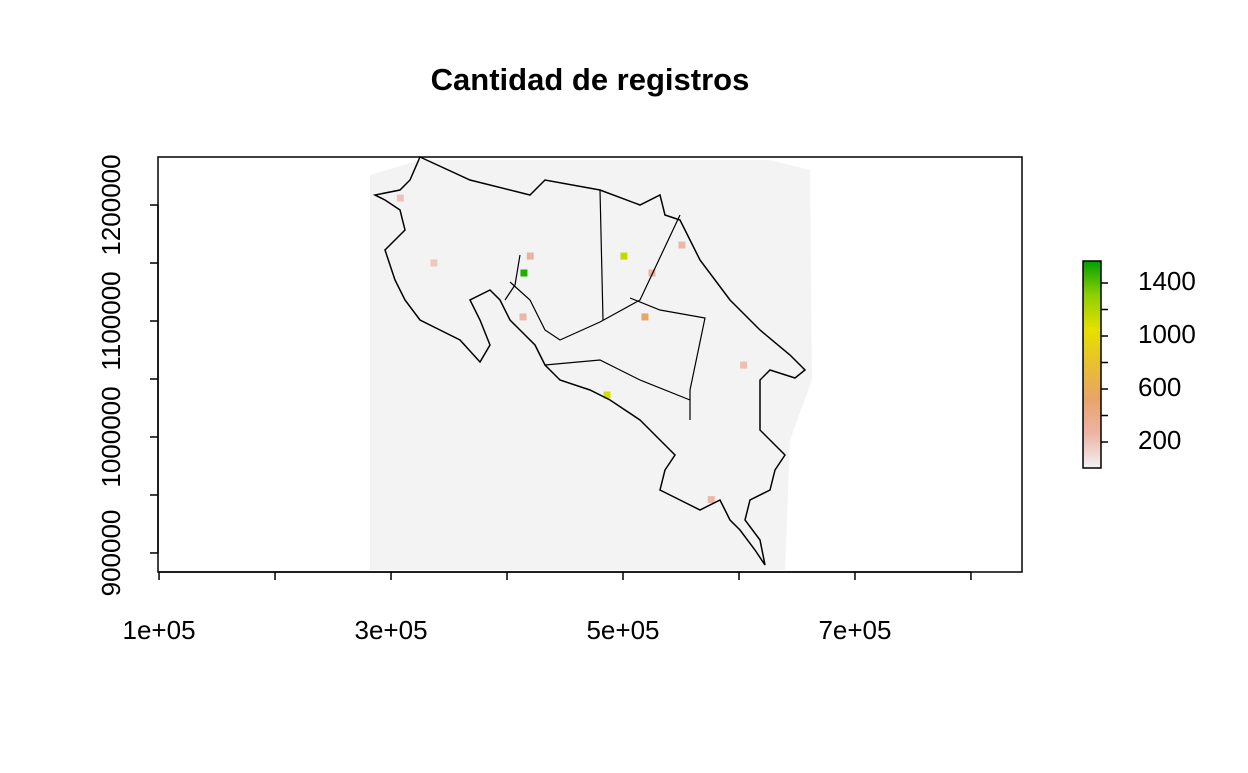 This screenshot has height=773, width=1248. I want to click on x-tick-label: 3e+05, so click(391, 630).